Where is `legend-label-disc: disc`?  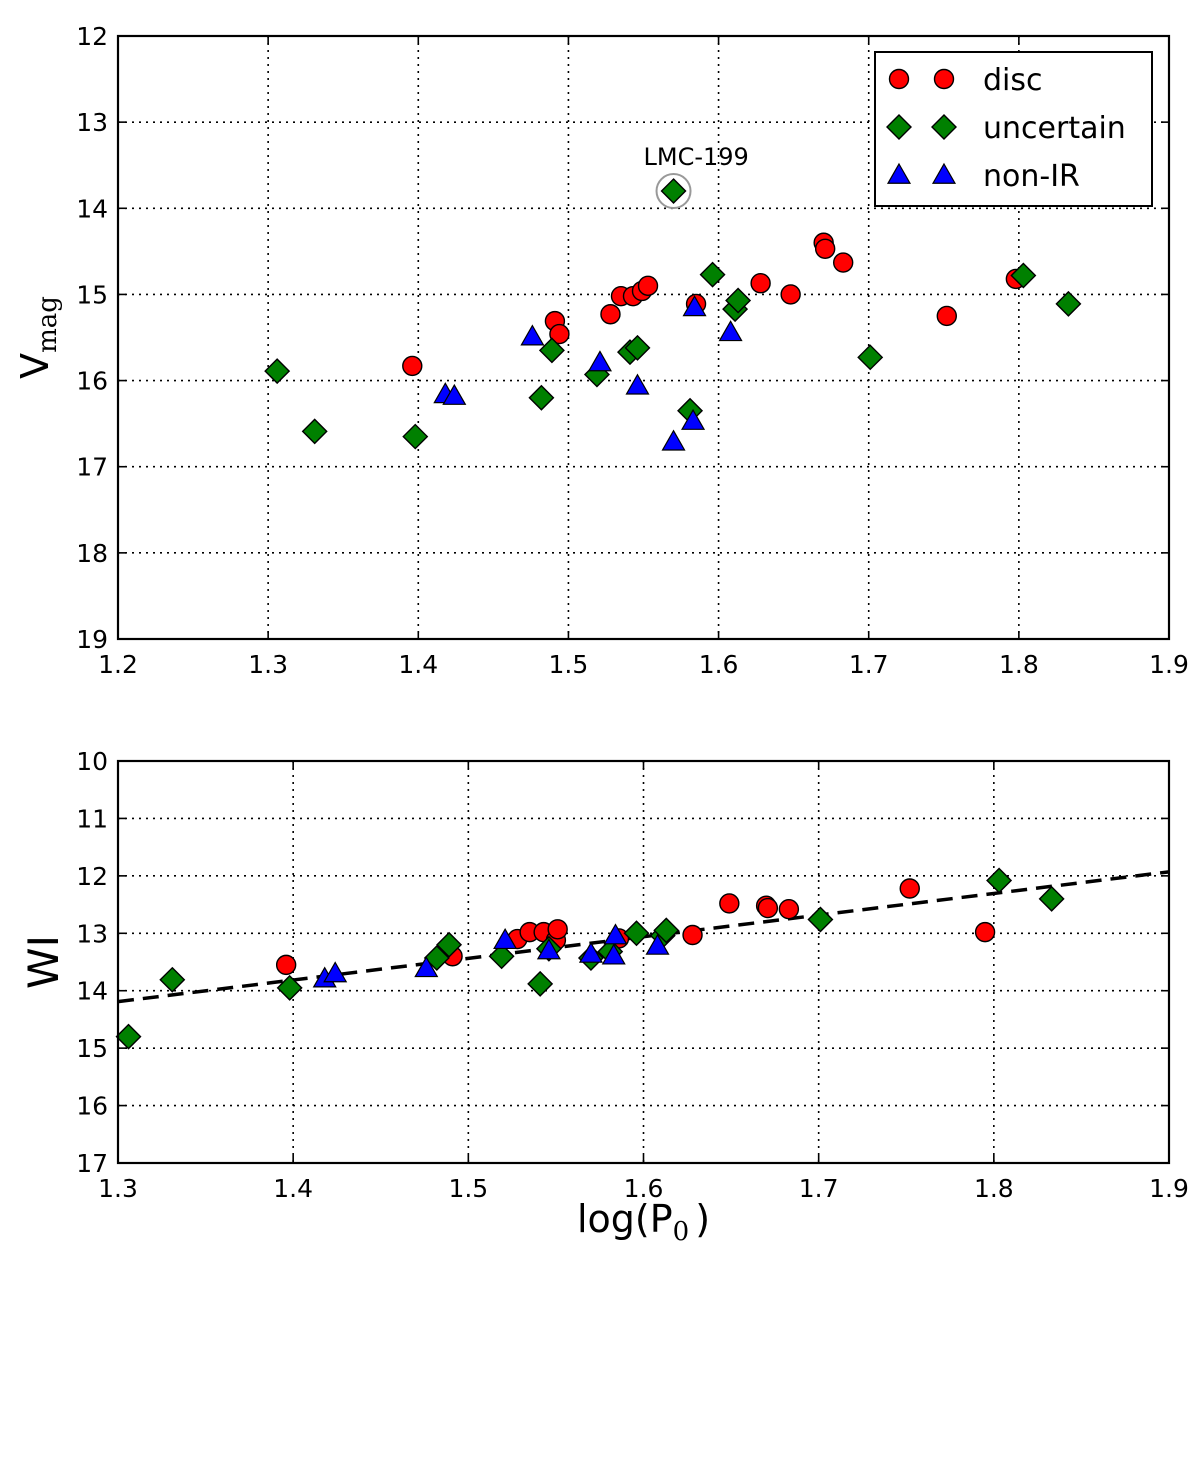
legend-label-disc: disc is located at coordinates (1013, 80).